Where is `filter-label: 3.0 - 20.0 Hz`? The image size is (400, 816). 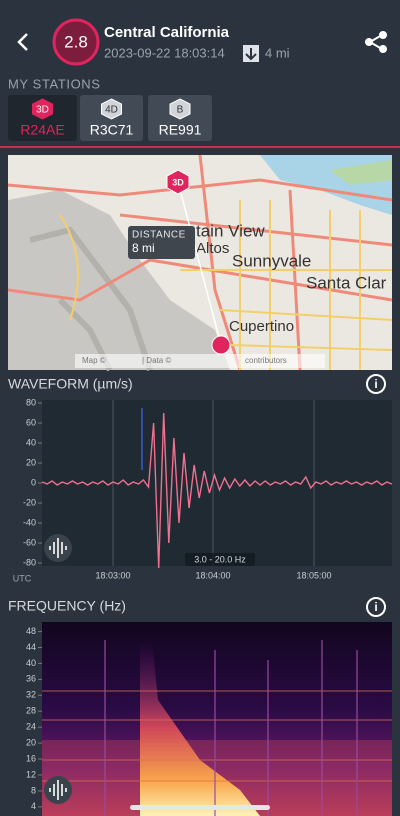 filter-label: 3.0 - 20.0 Hz is located at coordinates (220, 559).